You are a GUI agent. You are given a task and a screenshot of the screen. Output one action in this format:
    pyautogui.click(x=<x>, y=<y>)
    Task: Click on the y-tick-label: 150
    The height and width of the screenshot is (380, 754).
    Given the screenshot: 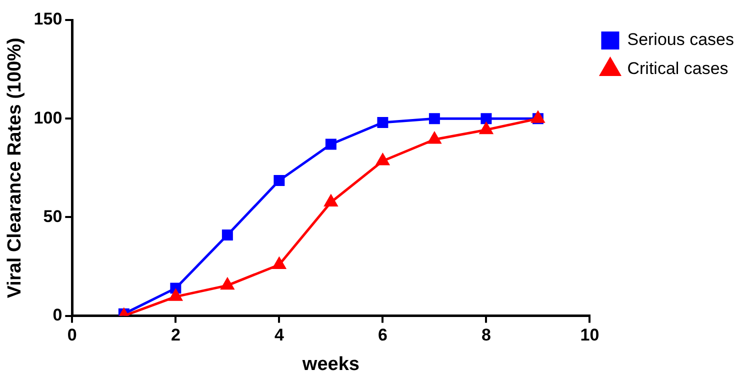 What is the action you would take?
    pyautogui.click(x=48, y=19)
    